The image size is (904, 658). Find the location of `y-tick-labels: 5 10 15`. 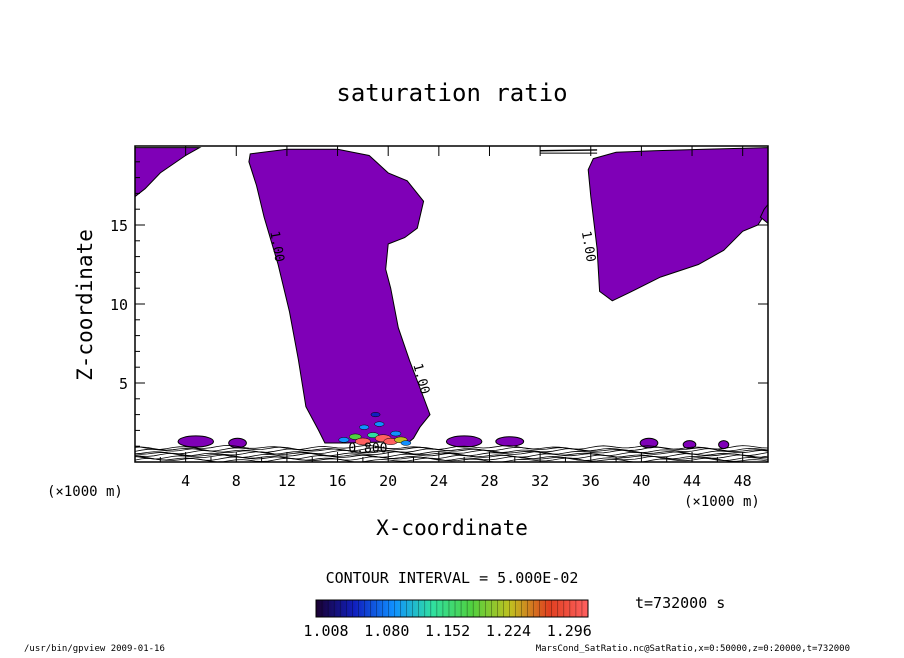

y-tick-labels: 5 10 15 is located at coordinates (119, 305).